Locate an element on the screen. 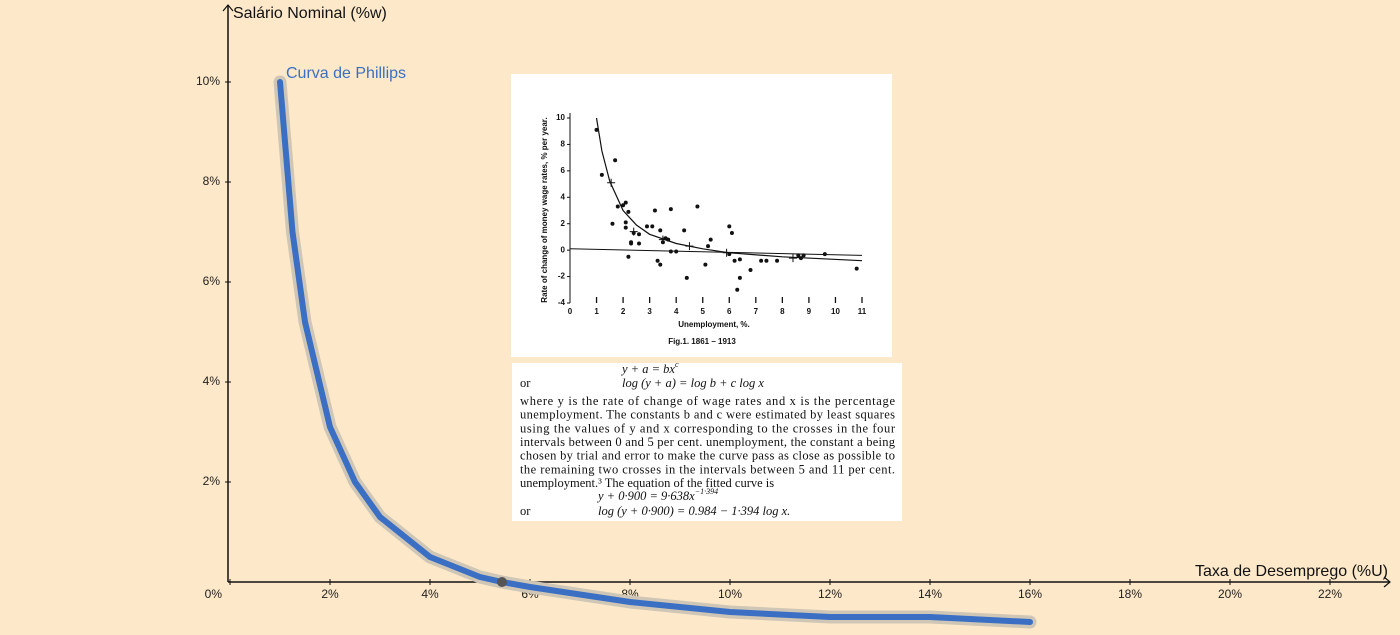 This screenshot has width=1400, height=635. inset-y-tick-label: 4 is located at coordinates (563, 196).